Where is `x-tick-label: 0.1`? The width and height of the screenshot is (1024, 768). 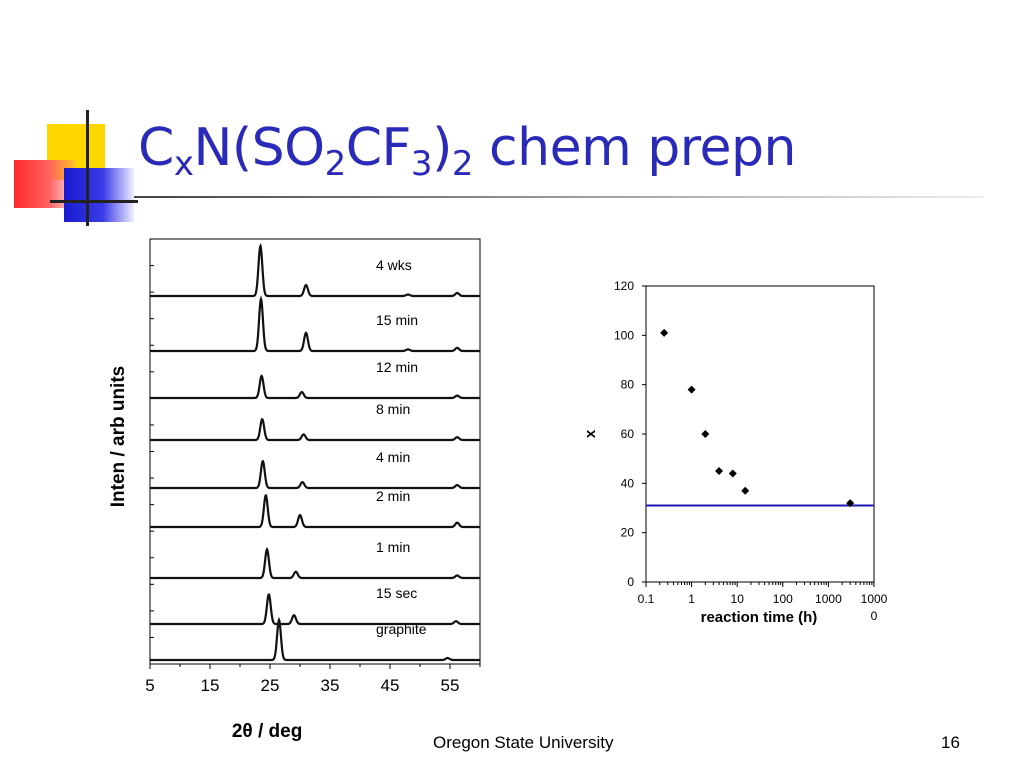
x-tick-label: 0.1 is located at coordinates (646, 599).